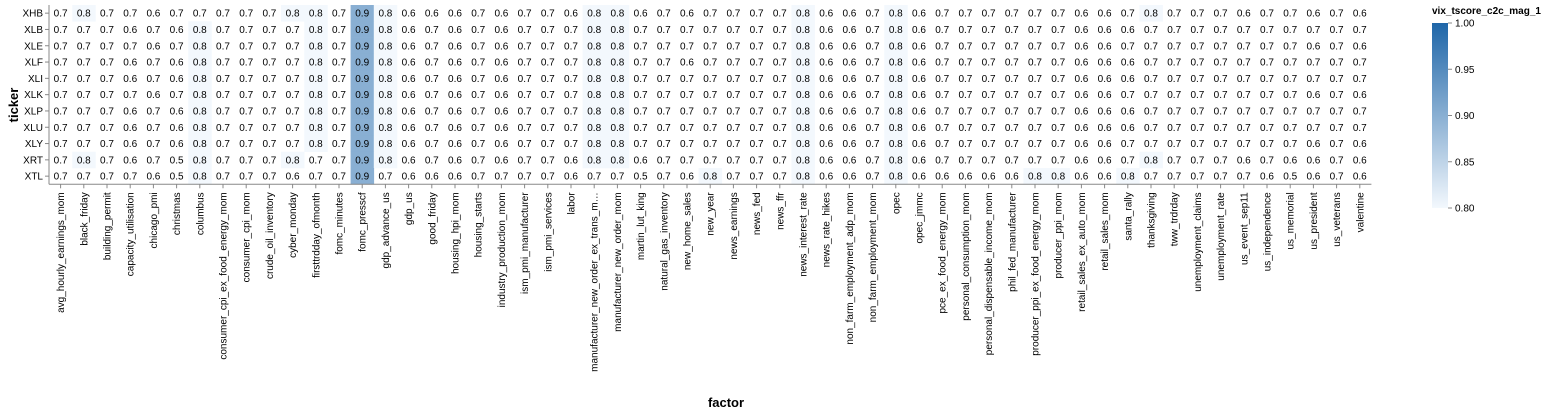 Image resolution: width=1544 pixels, height=416 pixels. I want to click on x-tick-label: retail_sales_mom, so click(1105, 231).